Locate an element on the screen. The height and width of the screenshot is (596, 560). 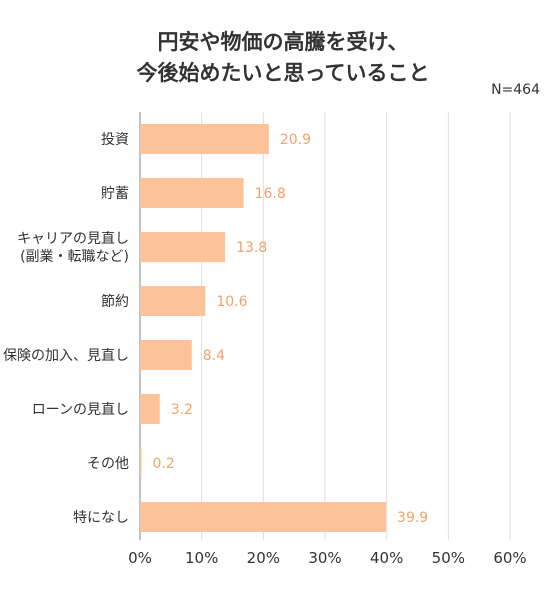
category-label: キャリアの見直し is located at coordinates (73, 238).